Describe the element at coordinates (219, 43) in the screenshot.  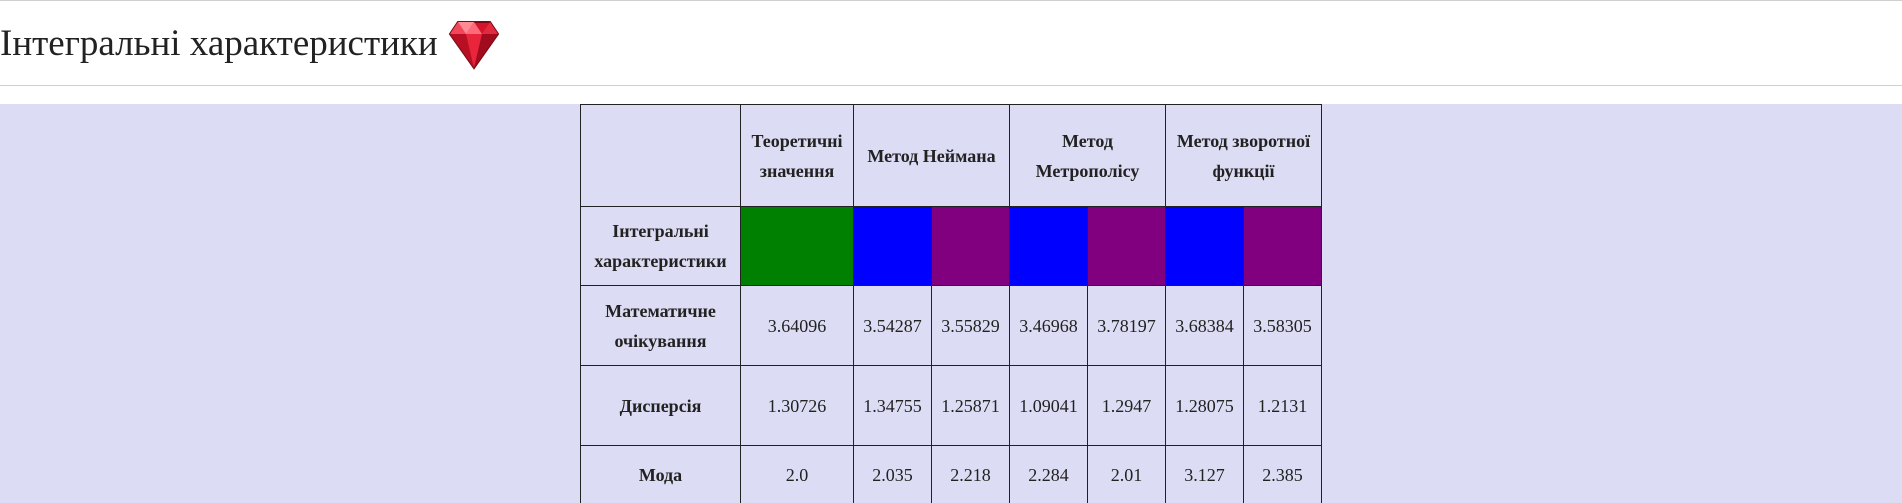
I see `page-title-text: Інтегральні характеристики` at that location.